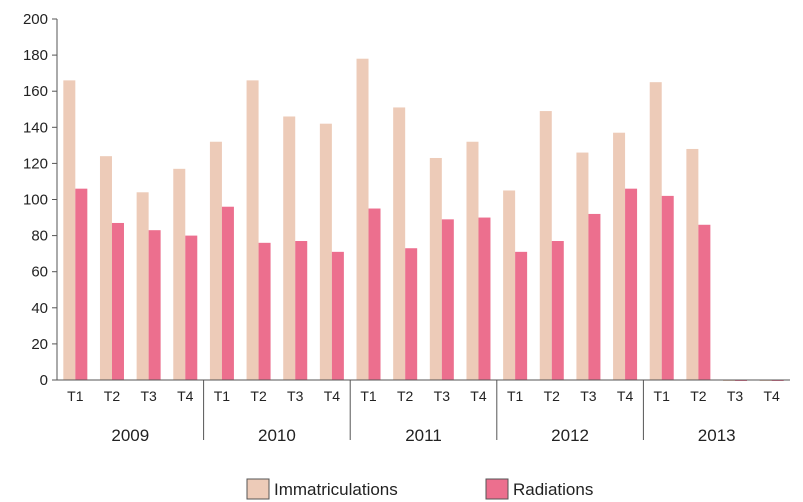  What do you see at coordinates (35, 163) in the screenshot?
I see `y-tick-label: 120` at bounding box center [35, 163].